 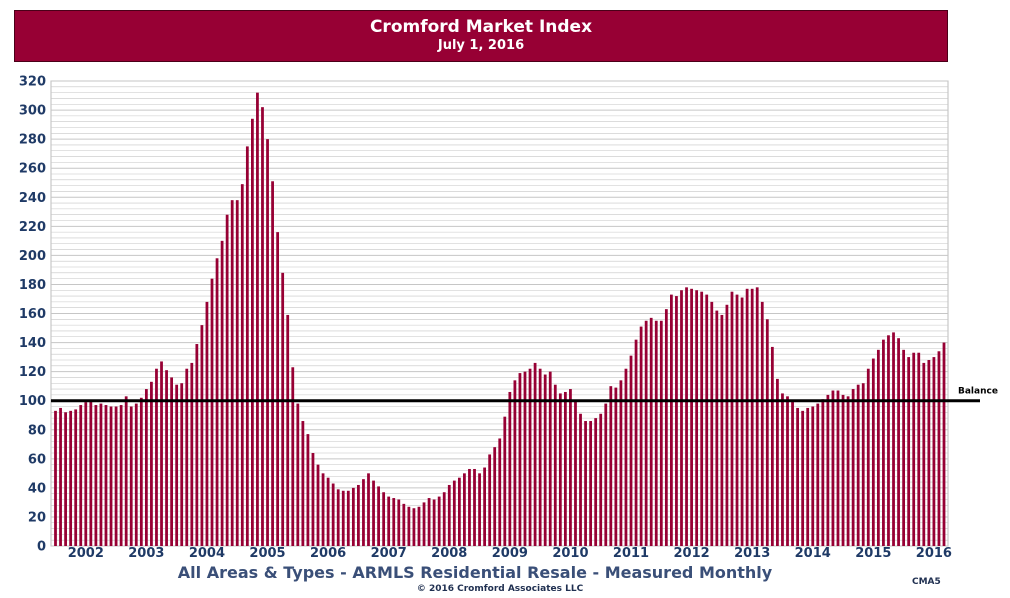 What do you see at coordinates (934, 553) in the screenshot?
I see `x-tick-label: 2016` at bounding box center [934, 553].